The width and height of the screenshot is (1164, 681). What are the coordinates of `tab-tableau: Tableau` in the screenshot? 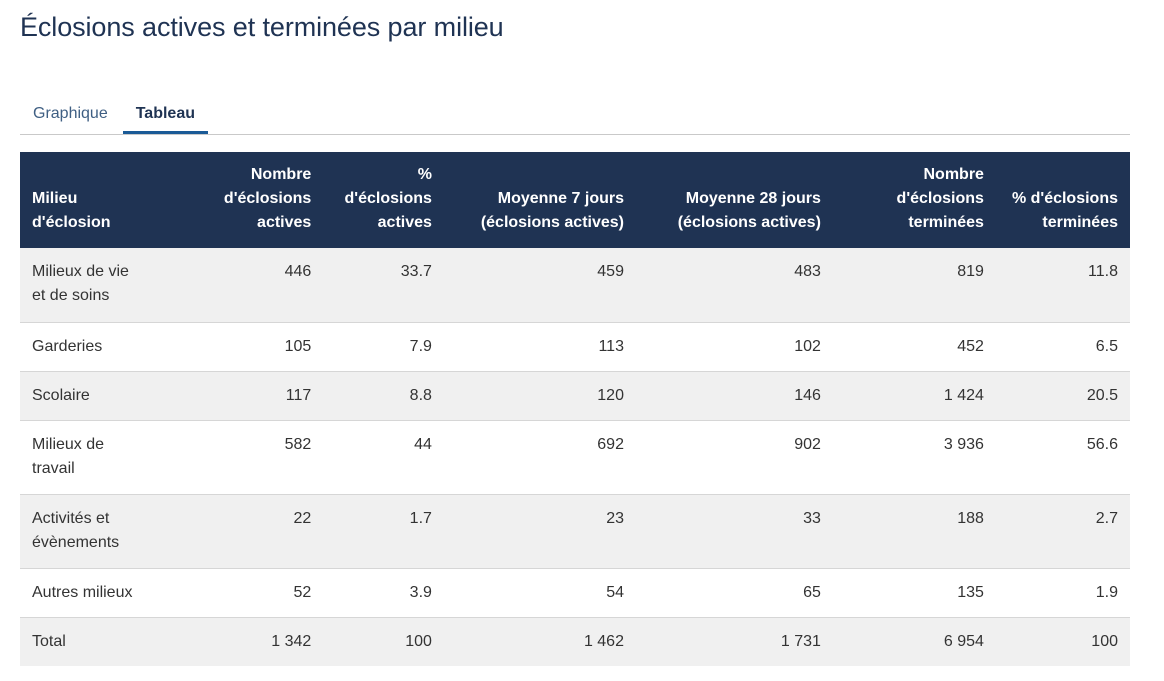 It's located at (165, 115).